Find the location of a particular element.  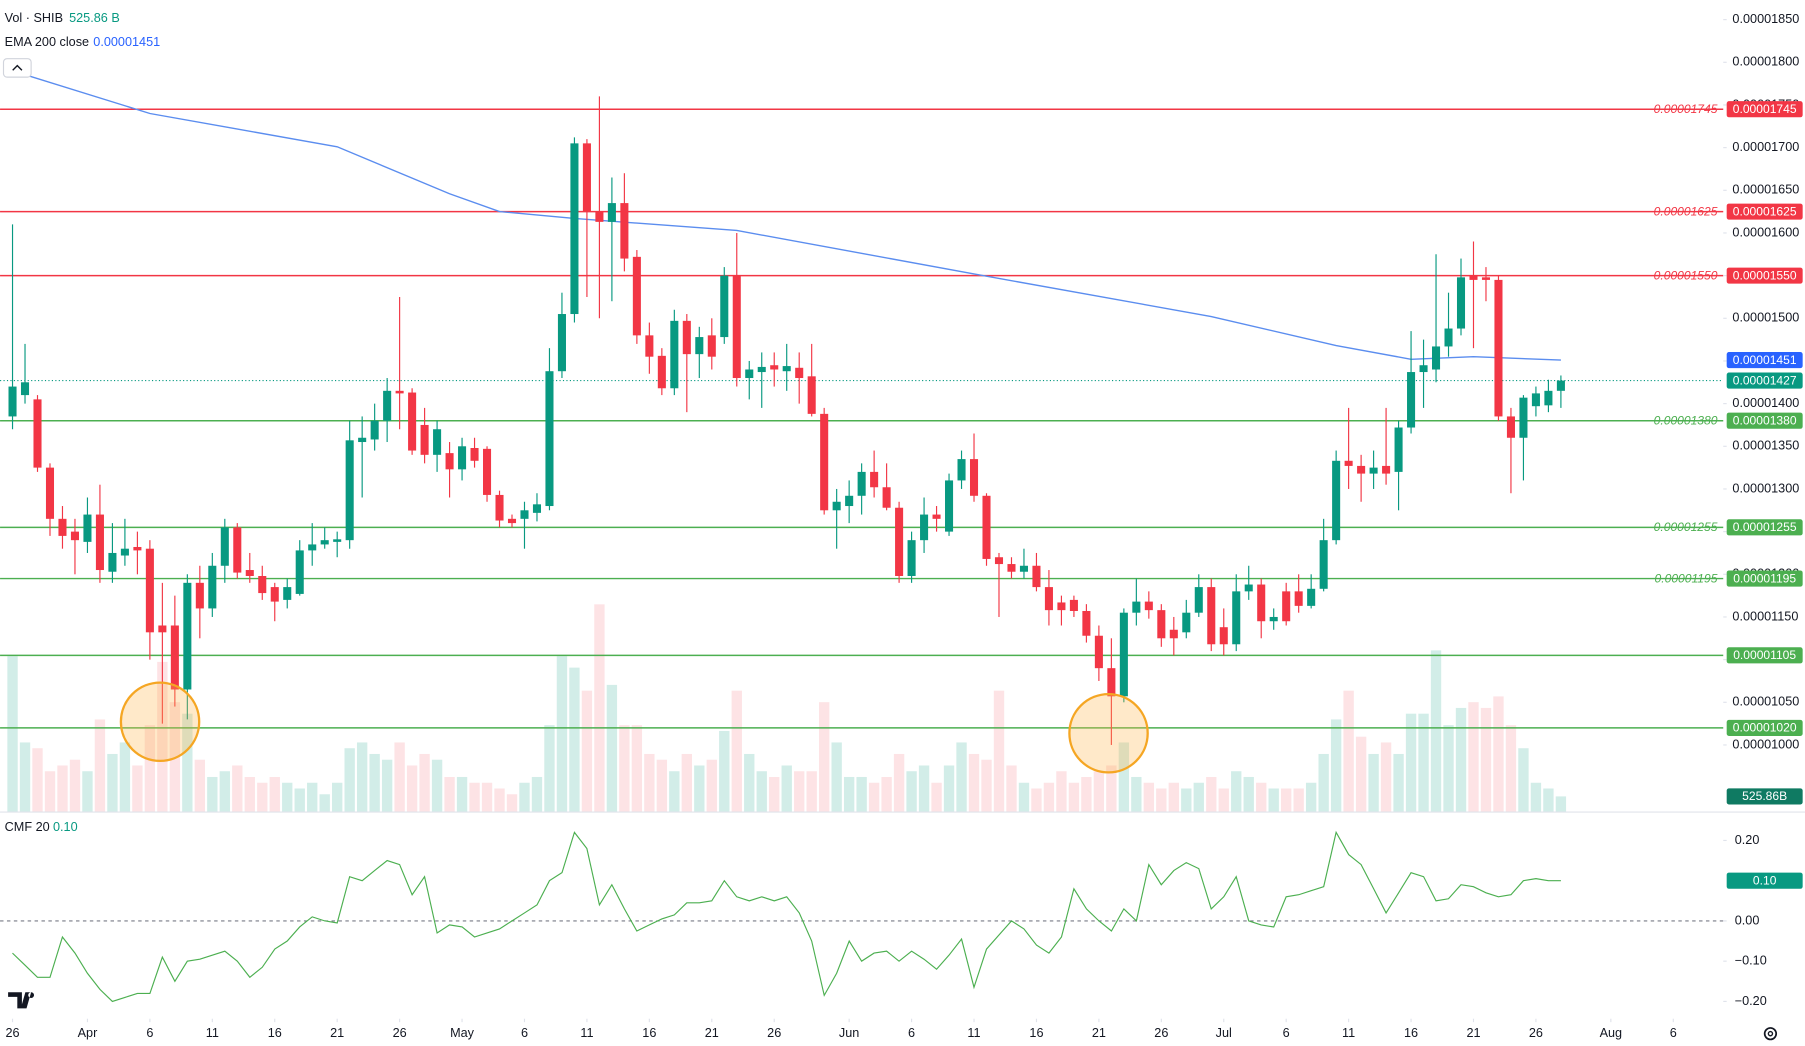

last-price-badge-text: 0.00001427 is located at coordinates (1765, 380).